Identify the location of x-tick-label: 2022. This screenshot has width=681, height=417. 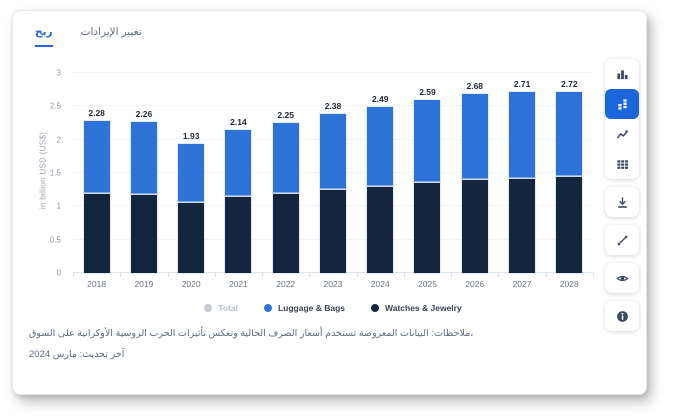
(286, 284).